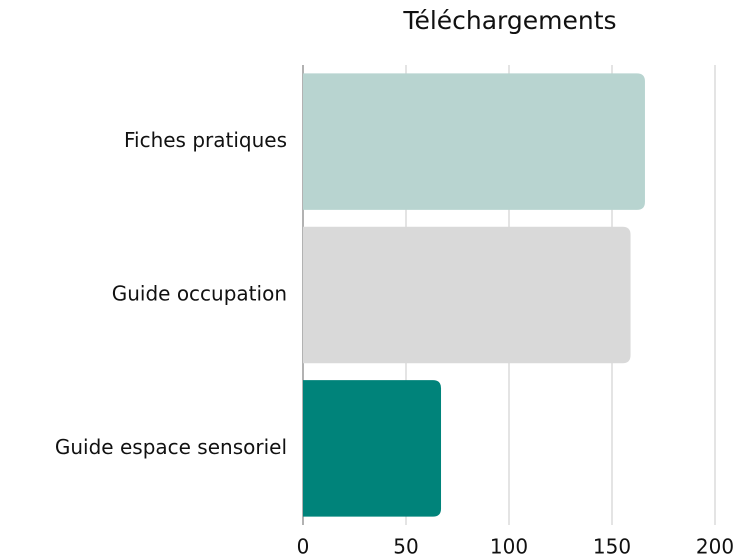  What do you see at coordinates (199, 294) in the screenshot?
I see `y-tick-label: Guide occupation` at bounding box center [199, 294].